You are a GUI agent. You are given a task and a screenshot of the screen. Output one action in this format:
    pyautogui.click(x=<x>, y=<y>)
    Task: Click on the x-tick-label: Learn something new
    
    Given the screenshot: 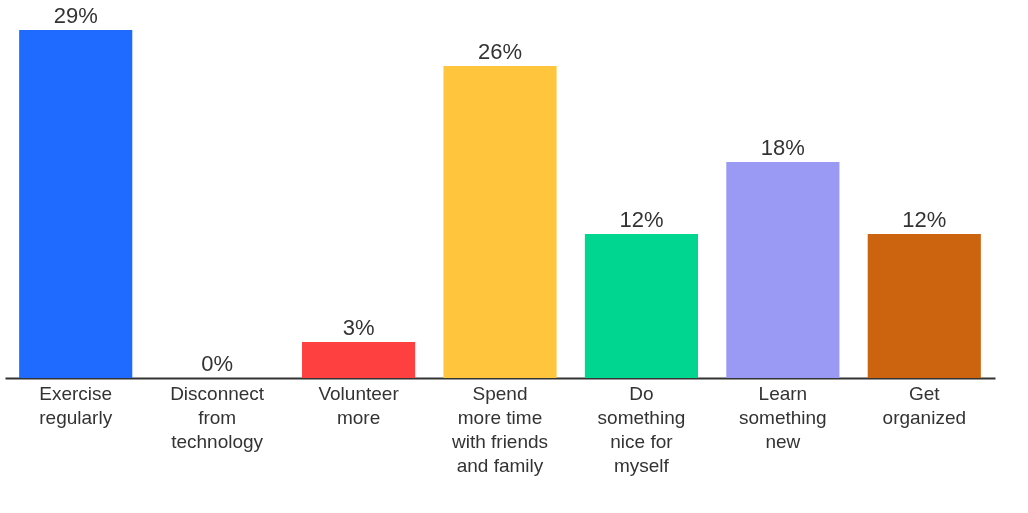 What is the action you would take?
    pyautogui.click(x=783, y=417)
    